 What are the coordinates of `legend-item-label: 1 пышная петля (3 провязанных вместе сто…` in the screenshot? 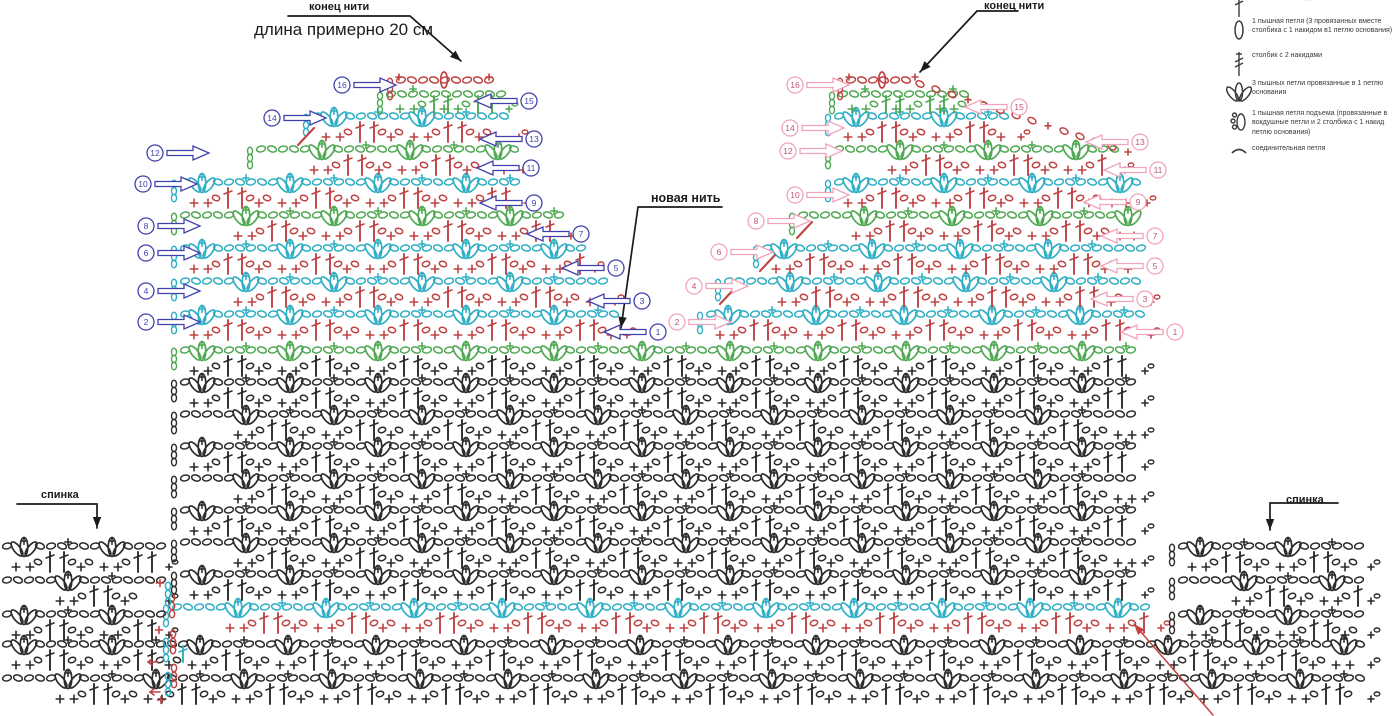 It's located at (1323, 26).